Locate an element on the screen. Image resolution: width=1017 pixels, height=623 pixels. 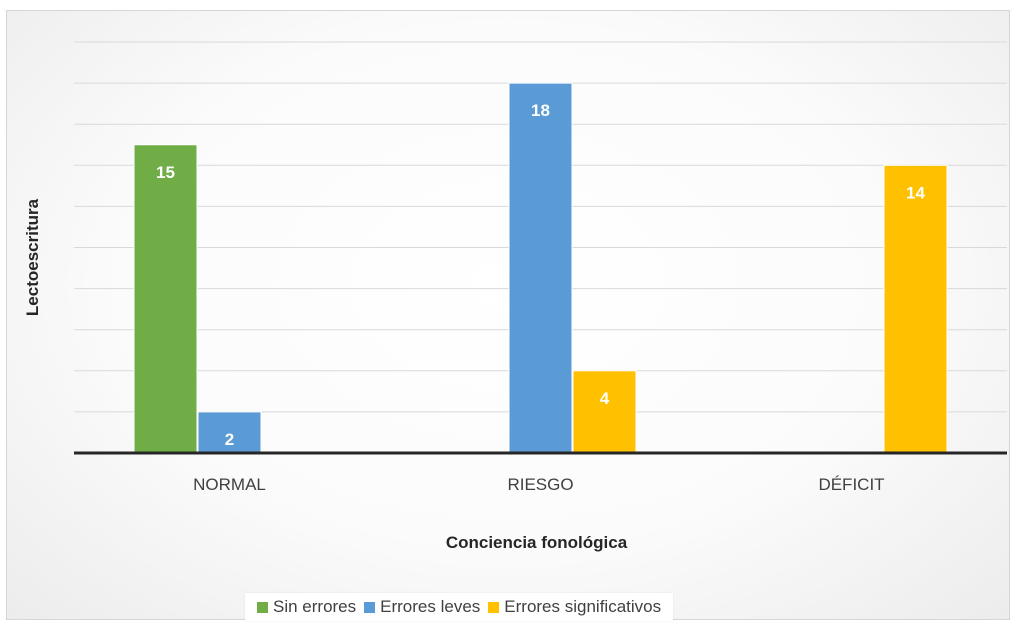
bar-errores-significativos-riesgo is located at coordinates (604, 412).